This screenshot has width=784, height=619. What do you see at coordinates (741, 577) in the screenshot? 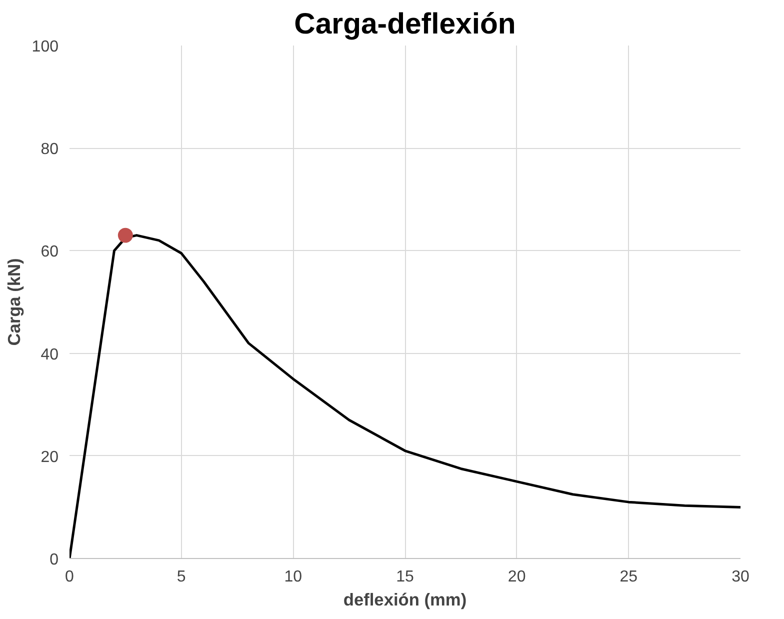
I see `x-tick-label: 30` at bounding box center [741, 577].